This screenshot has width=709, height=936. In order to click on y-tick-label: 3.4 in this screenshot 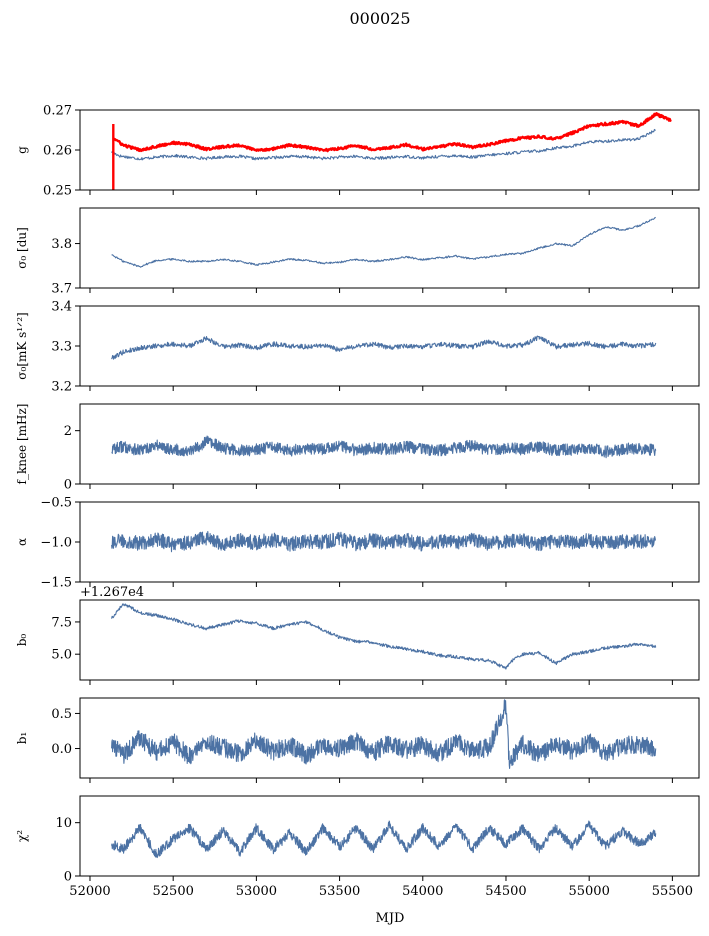, I will do `click(61, 307)`.